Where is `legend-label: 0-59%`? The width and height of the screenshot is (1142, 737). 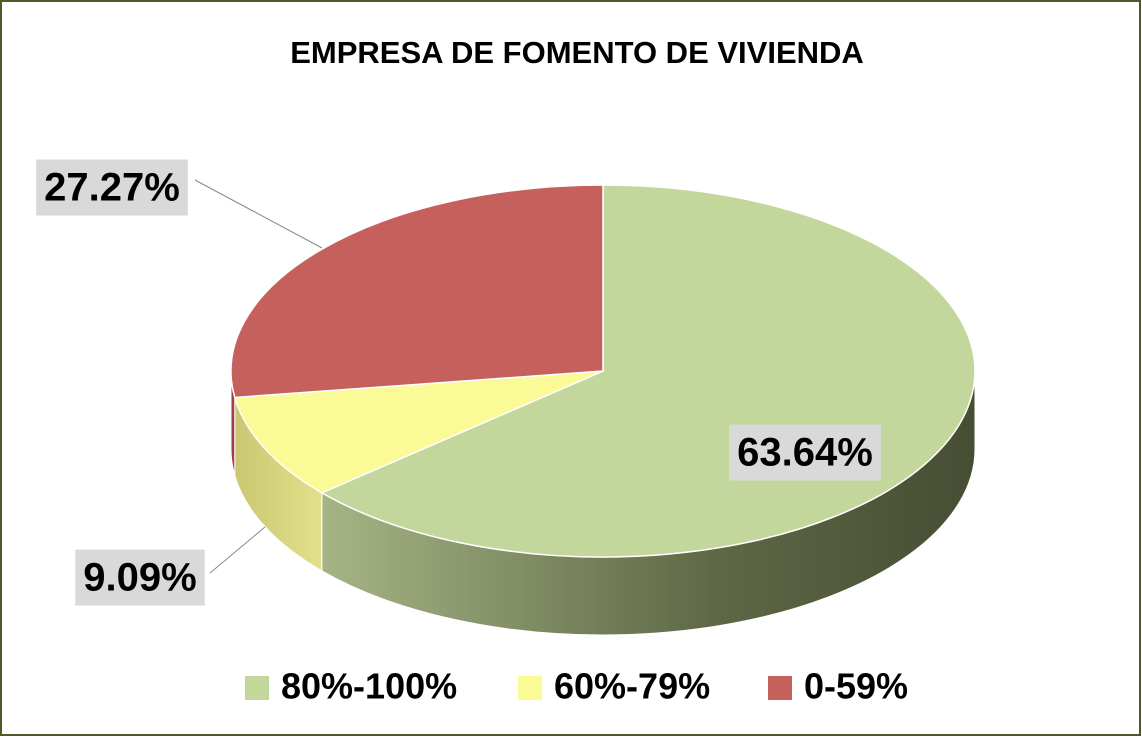 legend-label: 0-59% is located at coordinates (856, 686).